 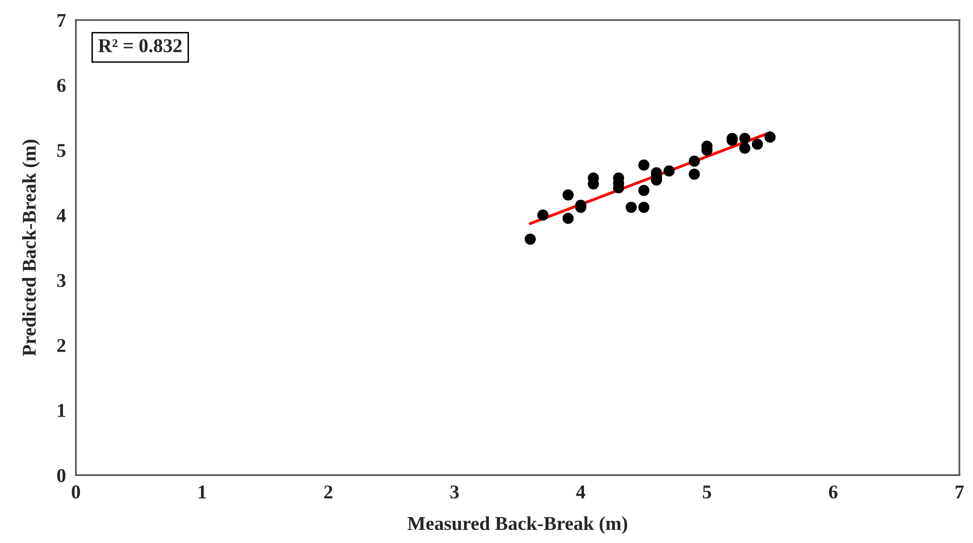 What do you see at coordinates (61, 345) in the screenshot?
I see `y-tick-label: 2` at bounding box center [61, 345].